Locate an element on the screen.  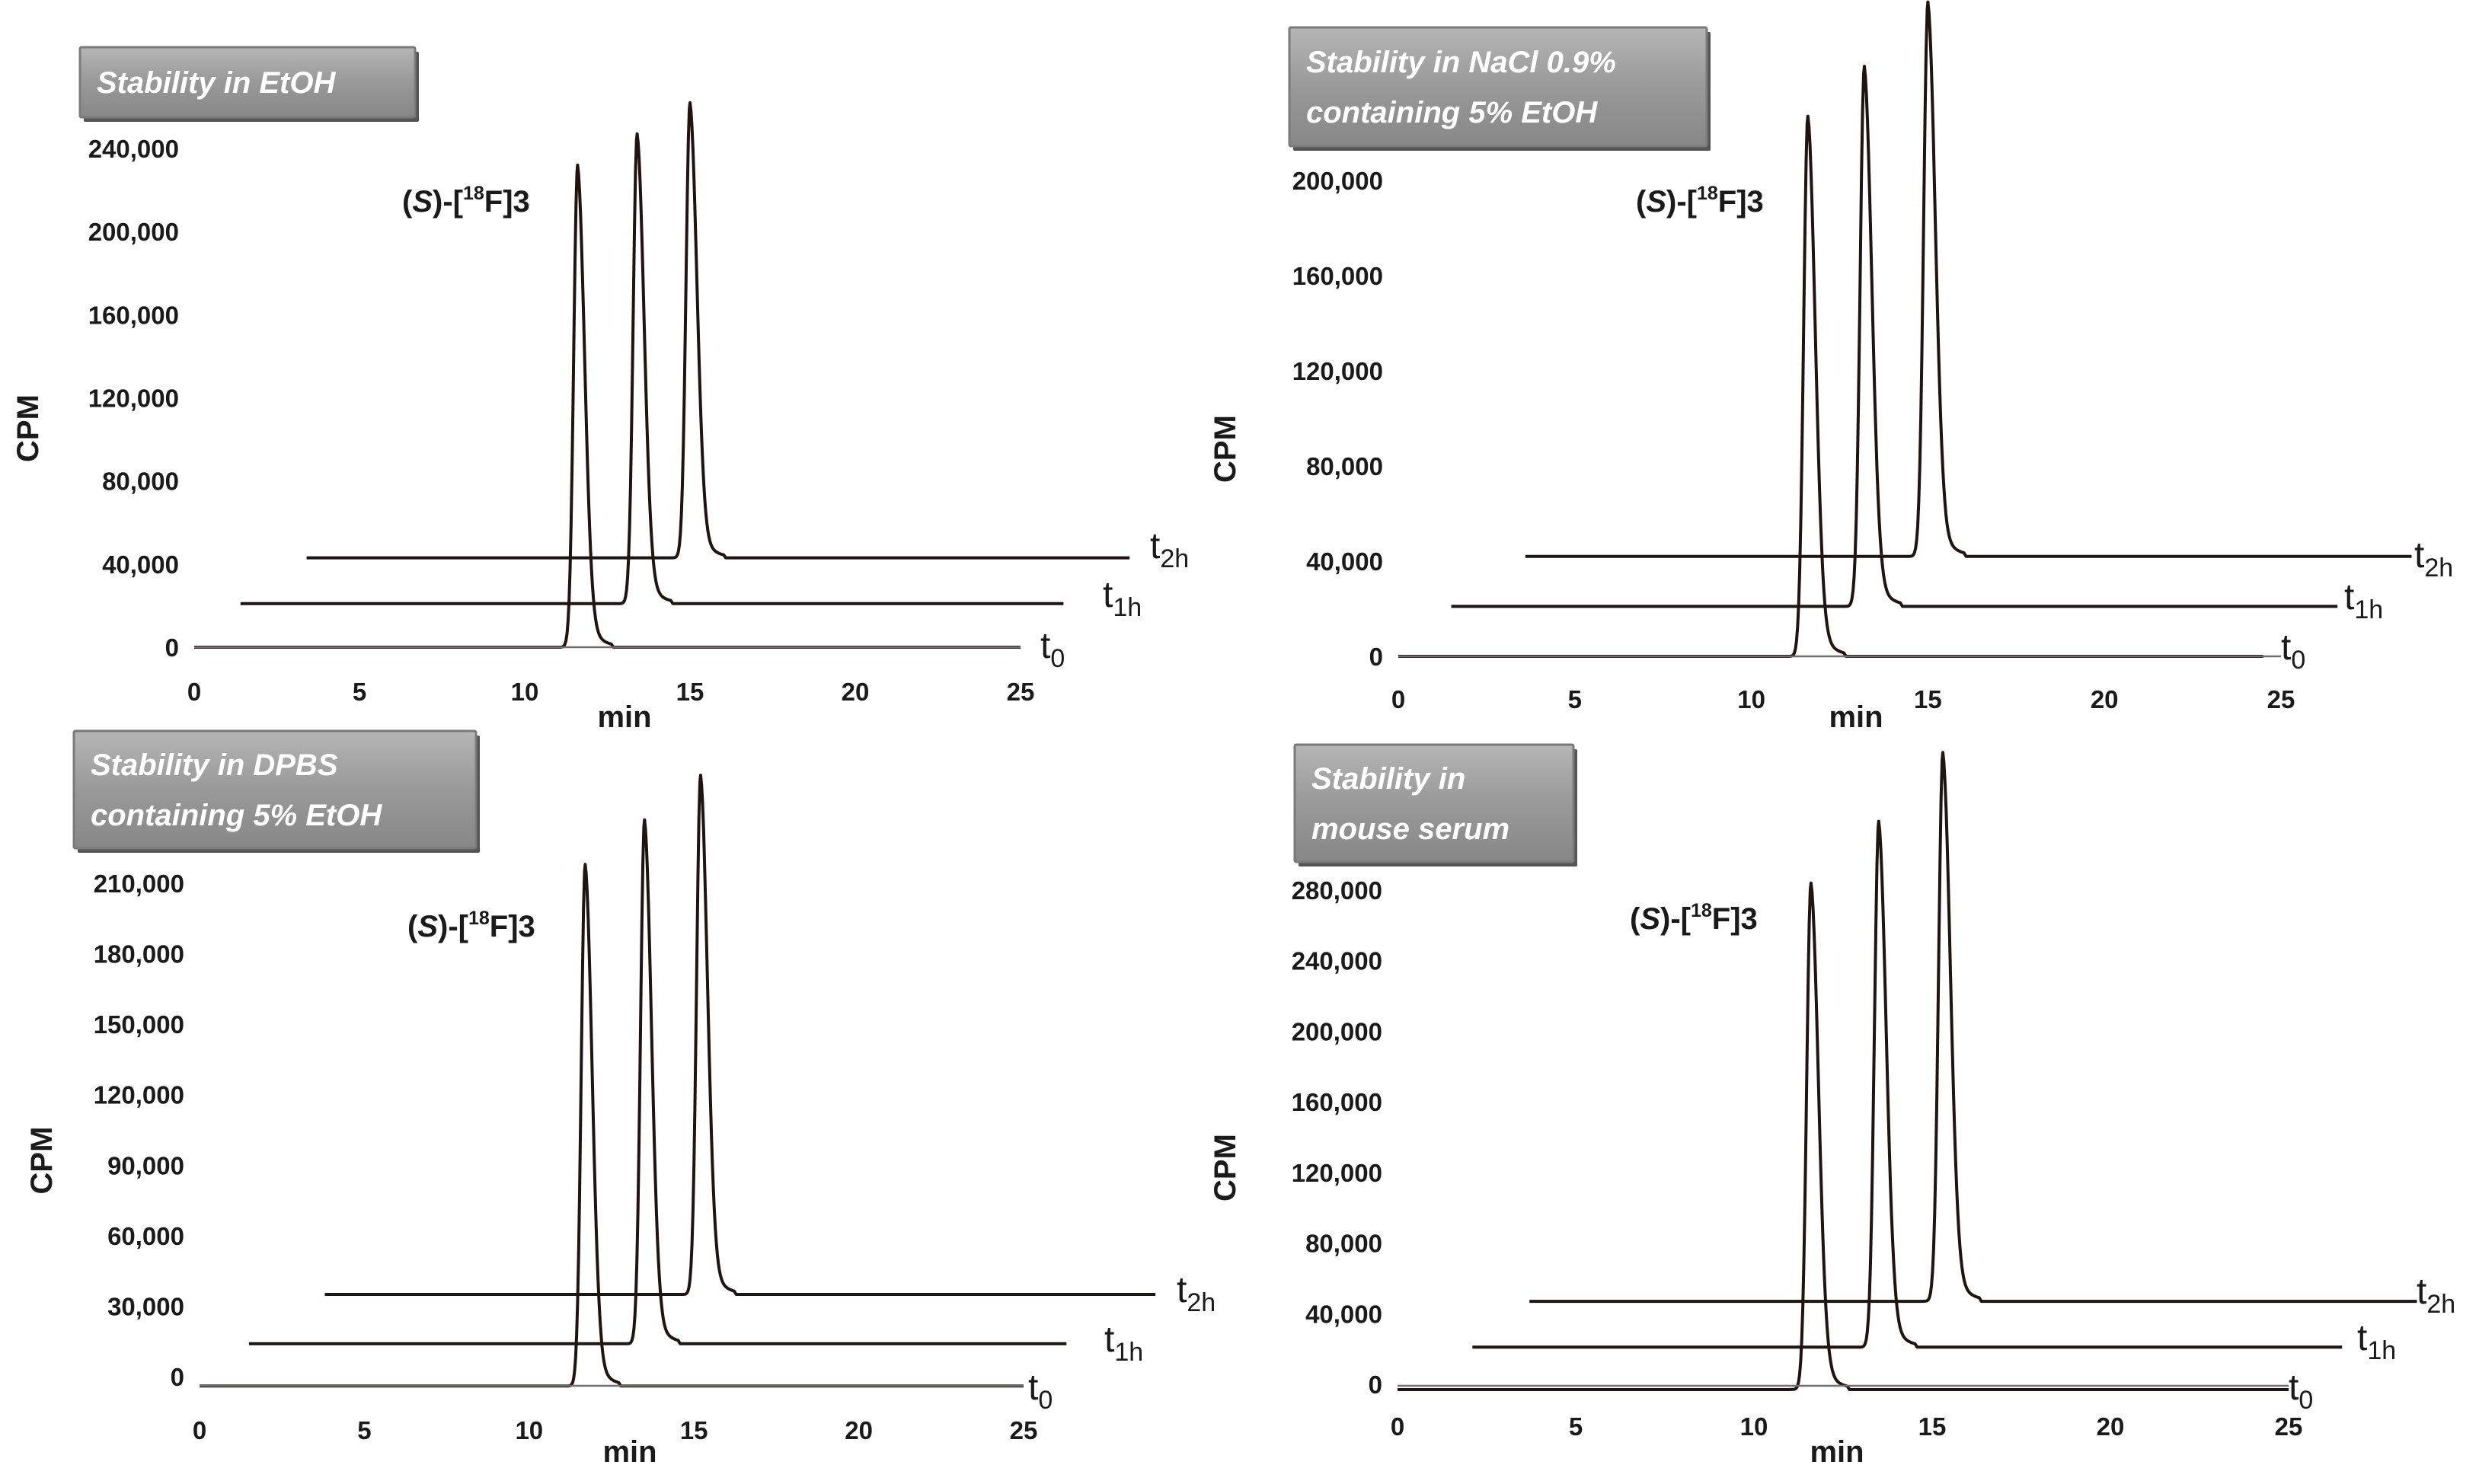
panel-title-line: containing 5% EtOH is located at coordinates (1452, 112).